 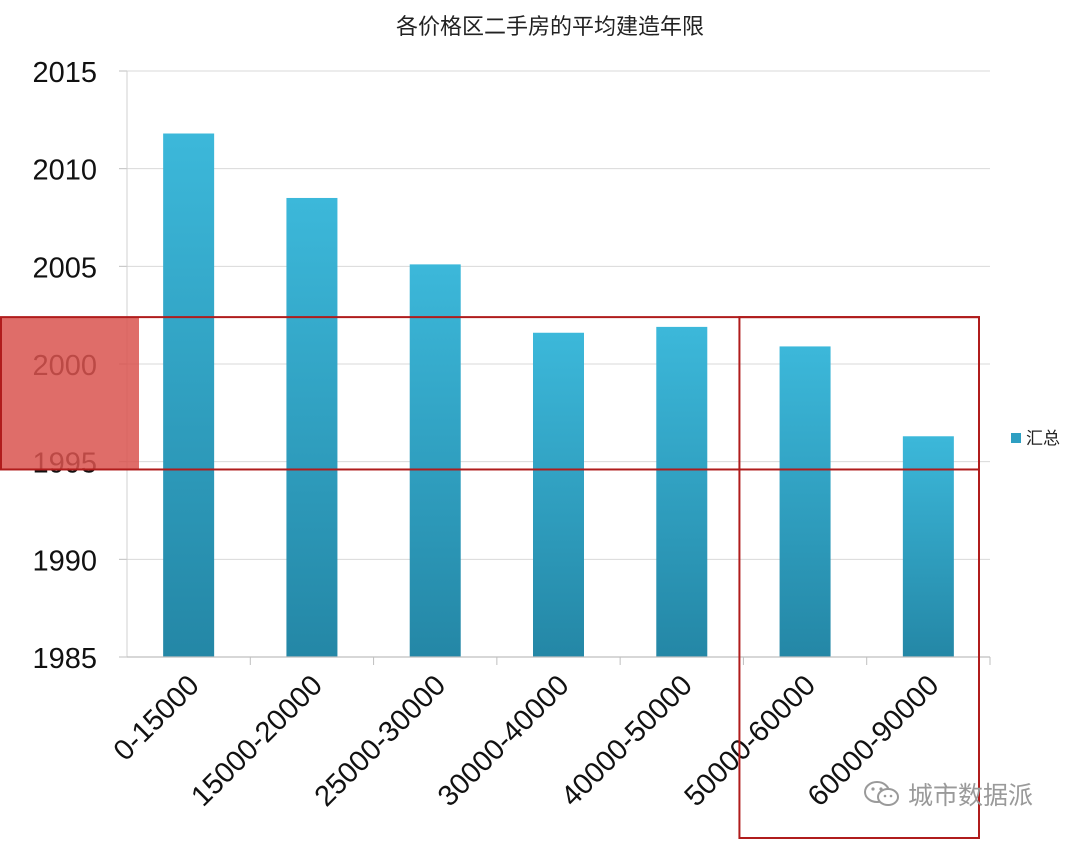 I want to click on y-tick-label: 1985, so click(x=64, y=659).